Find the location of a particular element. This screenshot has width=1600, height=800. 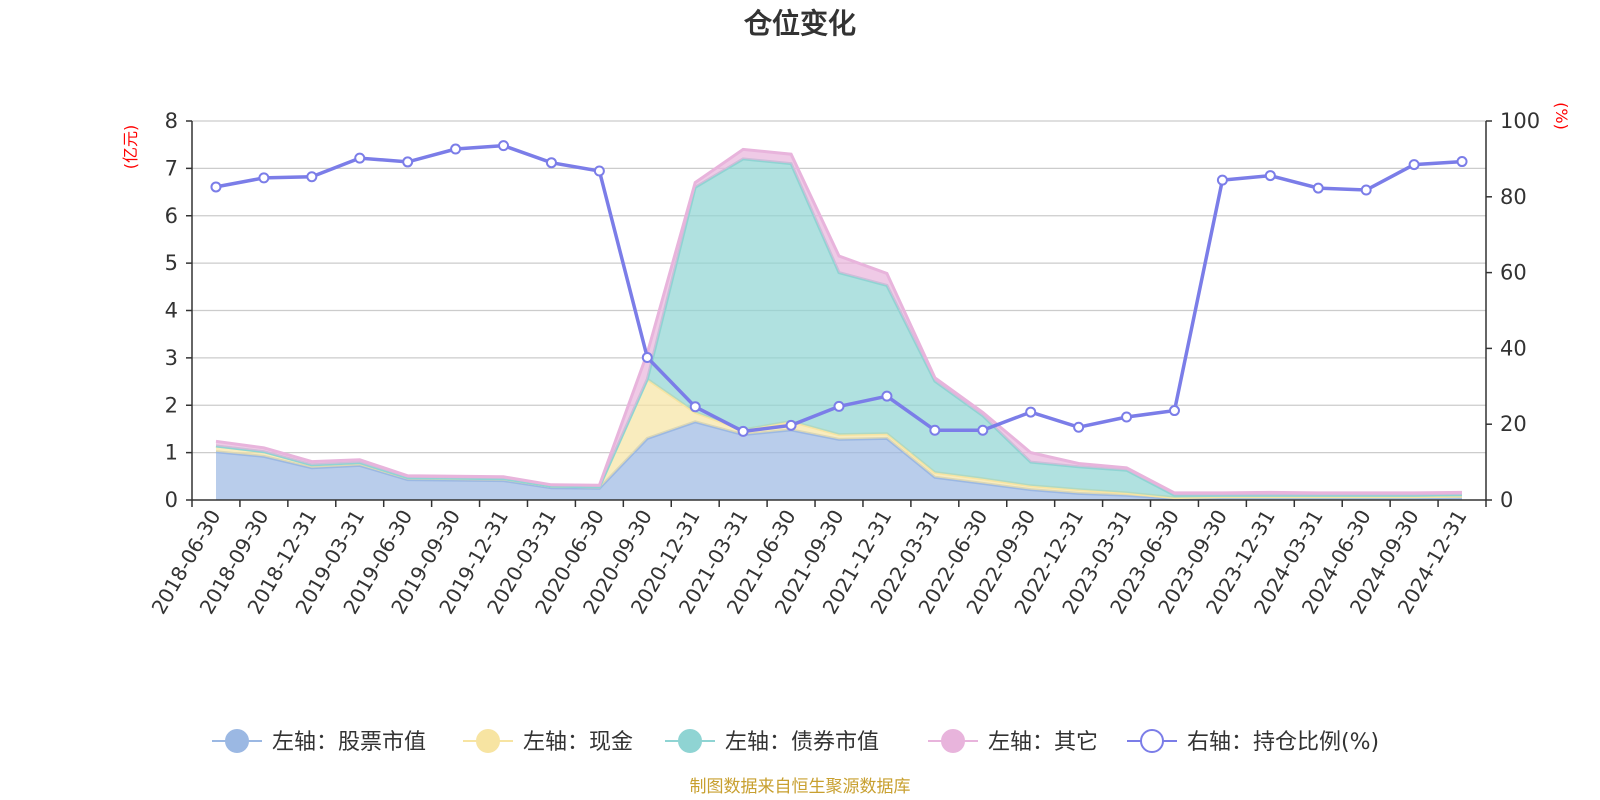

legend: 左轴：股票市值 左轴：现金 左轴：债券市值 左轴：其它 右轴：持仓比例(%) is located at coordinates (795, 742).